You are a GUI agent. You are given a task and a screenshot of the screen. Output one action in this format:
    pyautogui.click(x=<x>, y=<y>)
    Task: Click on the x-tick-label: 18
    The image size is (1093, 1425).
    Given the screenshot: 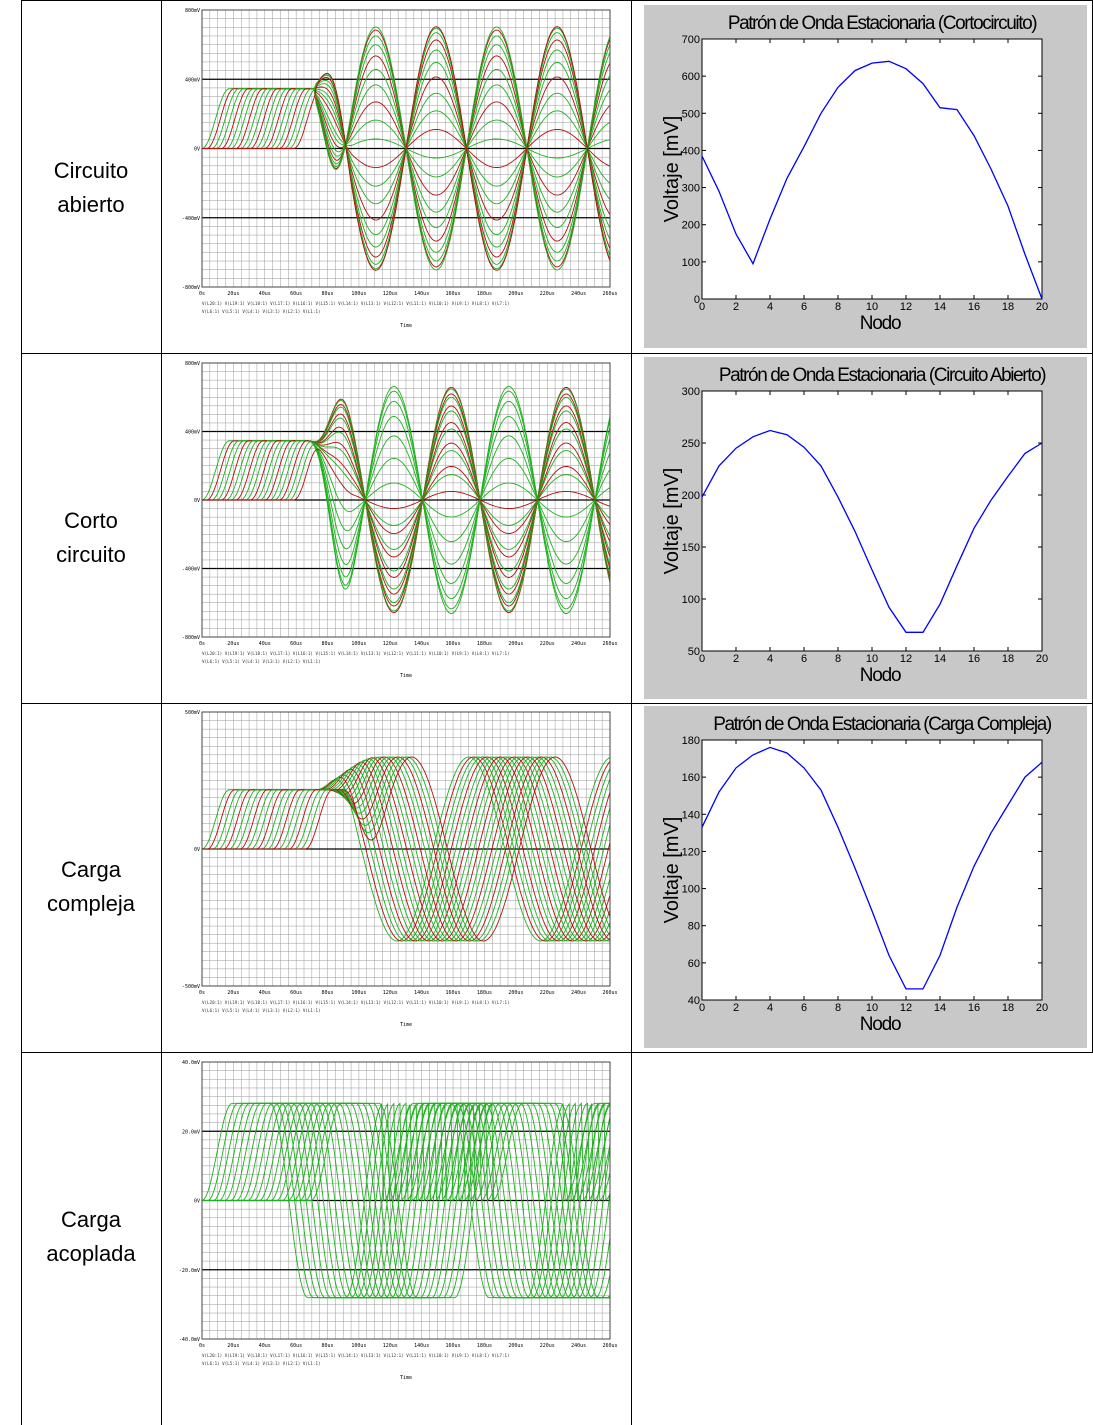 What is the action you would take?
    pyautogui.click(x=1008, y=307)
    